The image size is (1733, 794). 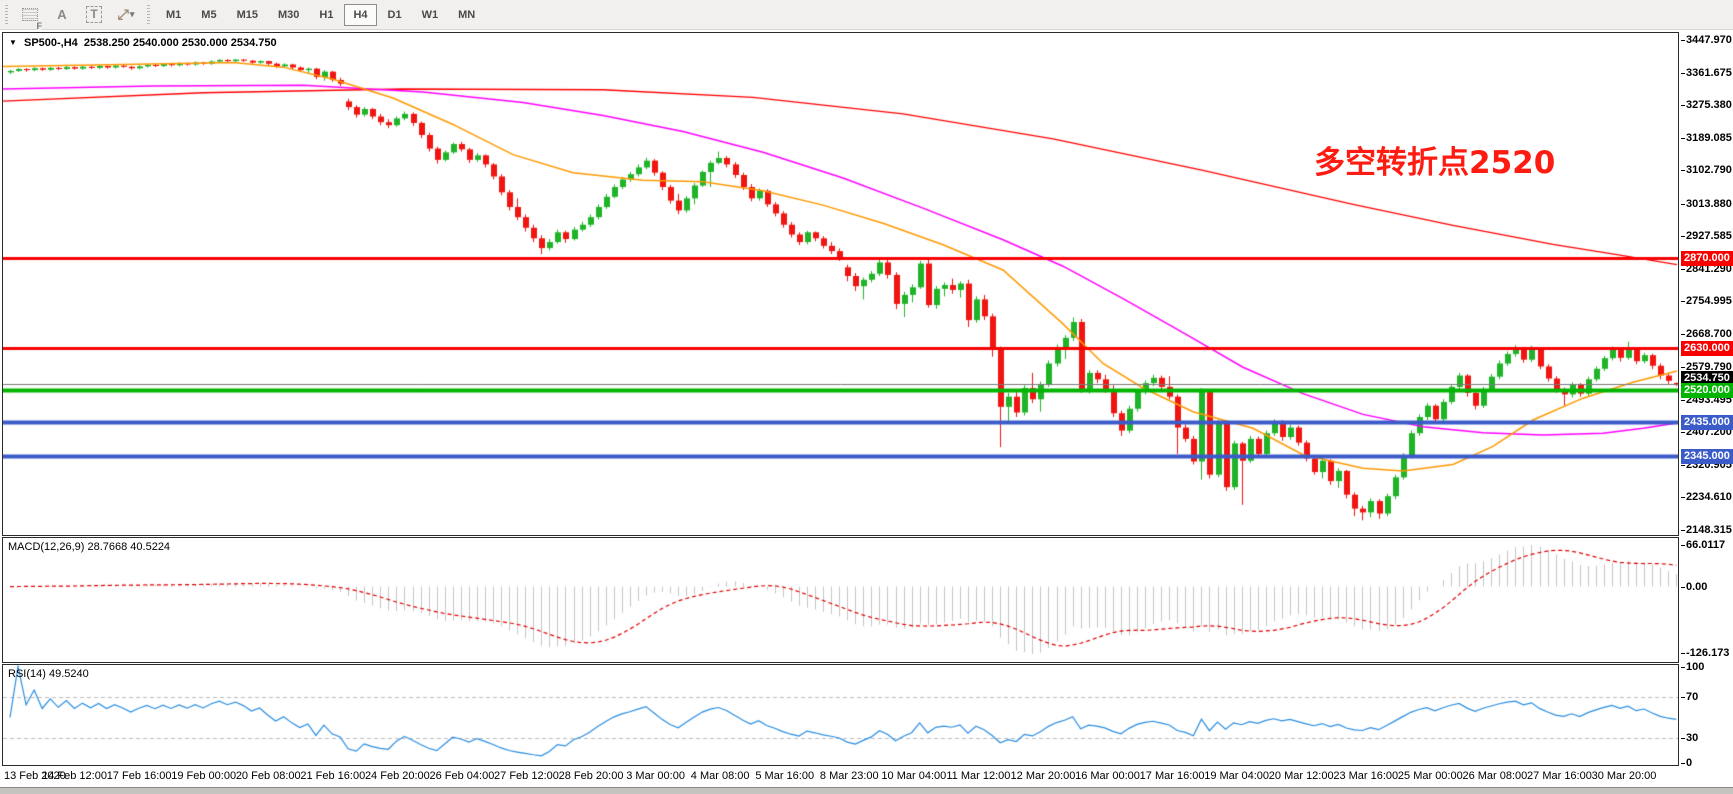 I want to click on x-axis-label: 19 Mar 04:00, so click(x=1237, y=776).